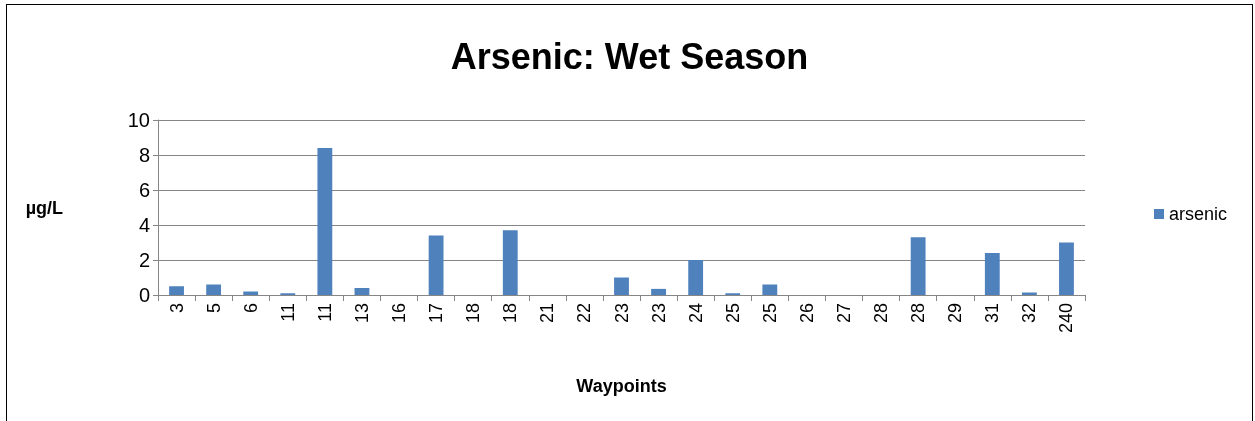  Describe the element at coordinates (213, 308) in the screenshot. I see `x-tick-label: 5` at that location.